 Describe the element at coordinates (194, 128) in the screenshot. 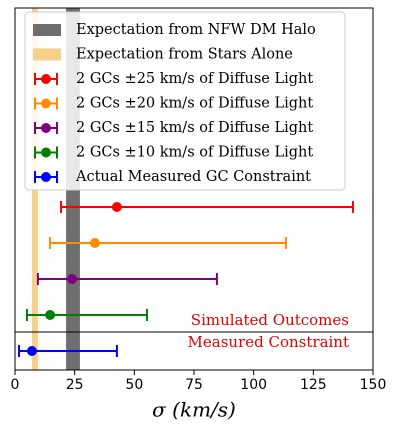

I see `legend-label: 2 GCs ±15 km/s of Diffuse Light` at that location.